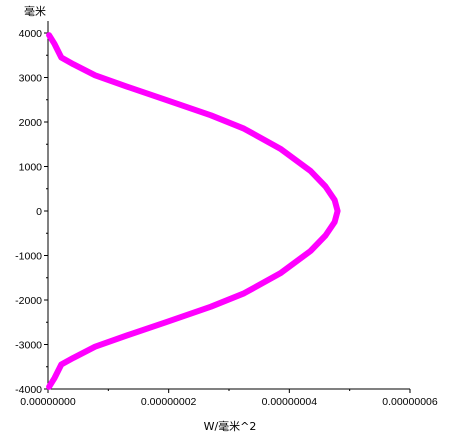 This screenshot has height=436, width=456. Describe the element at coordinates (290, 402) in the screenshot. I see `x-tick-label: 0.00000004` at that location.